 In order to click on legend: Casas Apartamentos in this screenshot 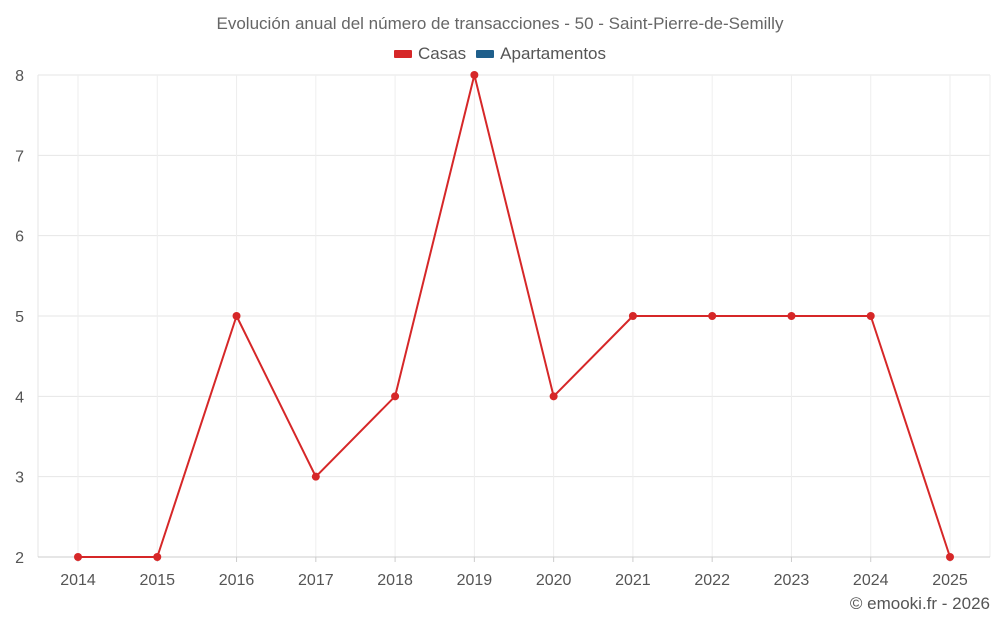, I will do `click(500, 54)`.